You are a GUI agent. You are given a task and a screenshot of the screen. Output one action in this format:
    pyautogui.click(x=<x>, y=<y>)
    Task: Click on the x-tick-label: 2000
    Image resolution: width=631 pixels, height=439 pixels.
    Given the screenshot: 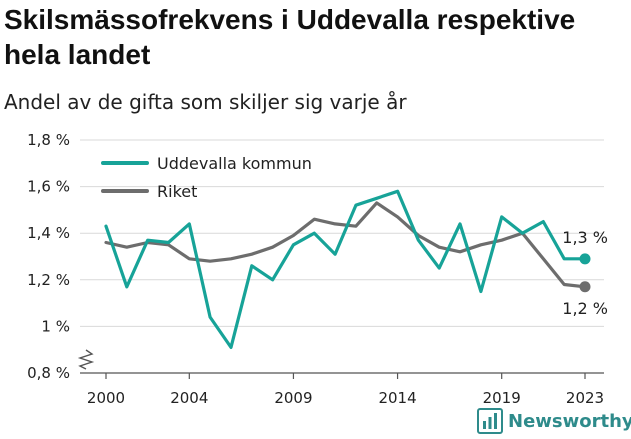 What is the action you would take?
    pyautogui.click(x=106, y=398)
    